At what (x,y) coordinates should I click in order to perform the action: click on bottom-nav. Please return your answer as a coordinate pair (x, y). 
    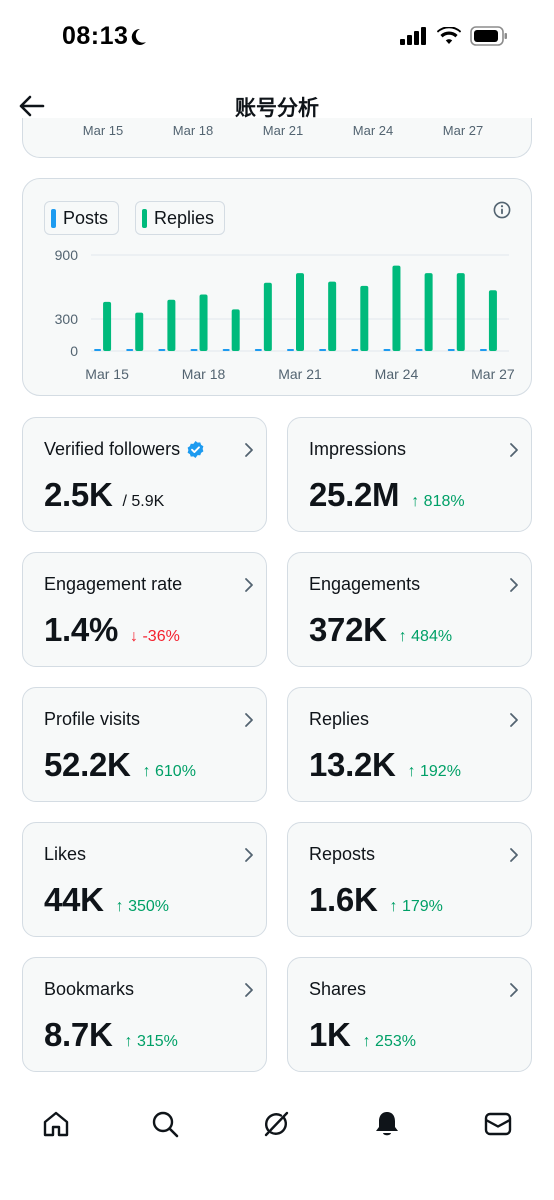
    Looking at the image, I should click on (277, 1124).